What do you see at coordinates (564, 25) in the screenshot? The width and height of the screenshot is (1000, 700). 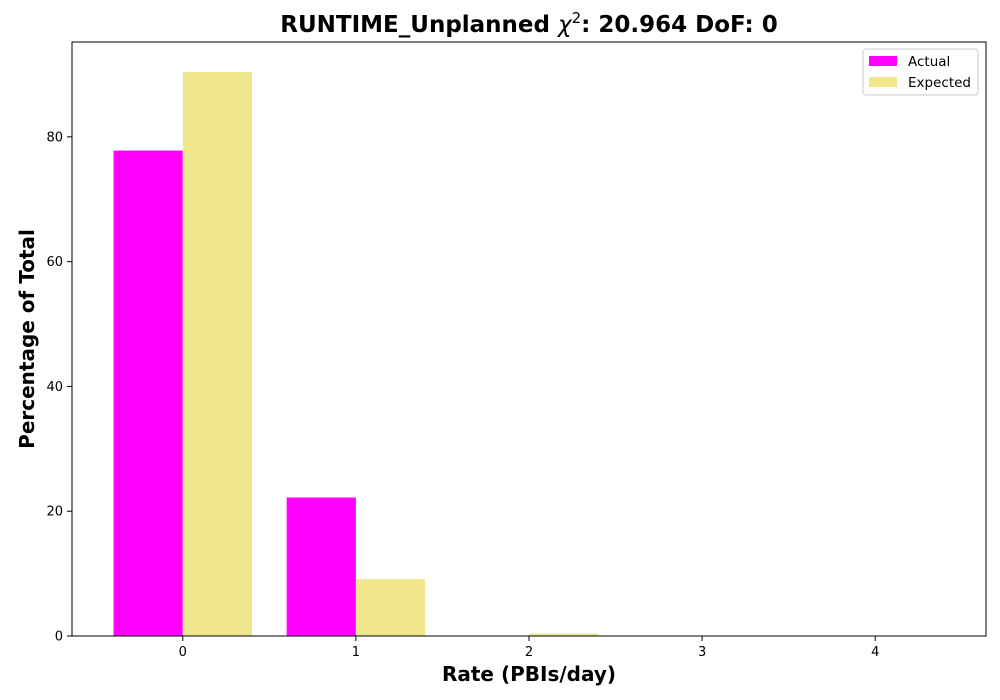 I see `chart-title-chi: χ` at bounding box center [564, 25].